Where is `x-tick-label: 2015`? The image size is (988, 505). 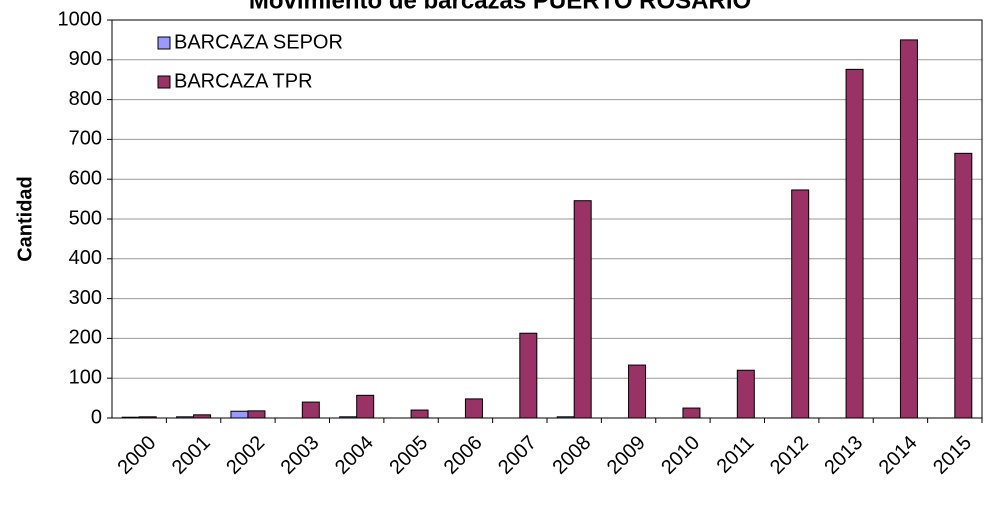 x-tick-label: 2015 is located at coordinates (952, 455).